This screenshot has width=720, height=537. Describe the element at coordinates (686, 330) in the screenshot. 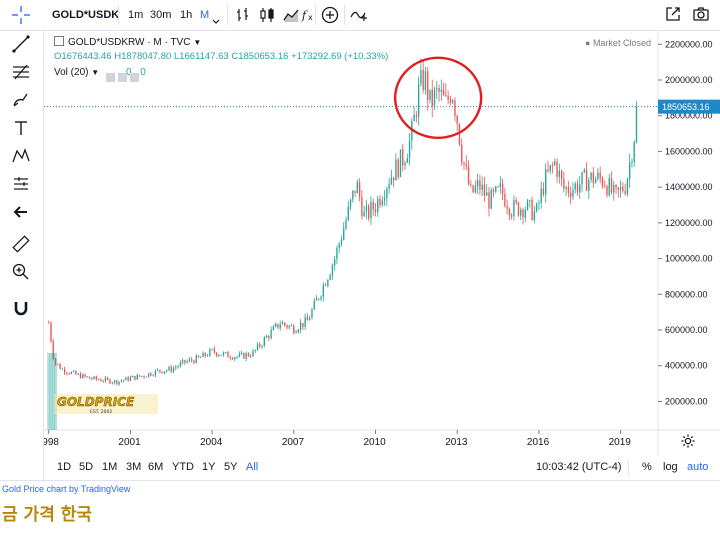

I see `price-tick-label: 600000.00` at that location.